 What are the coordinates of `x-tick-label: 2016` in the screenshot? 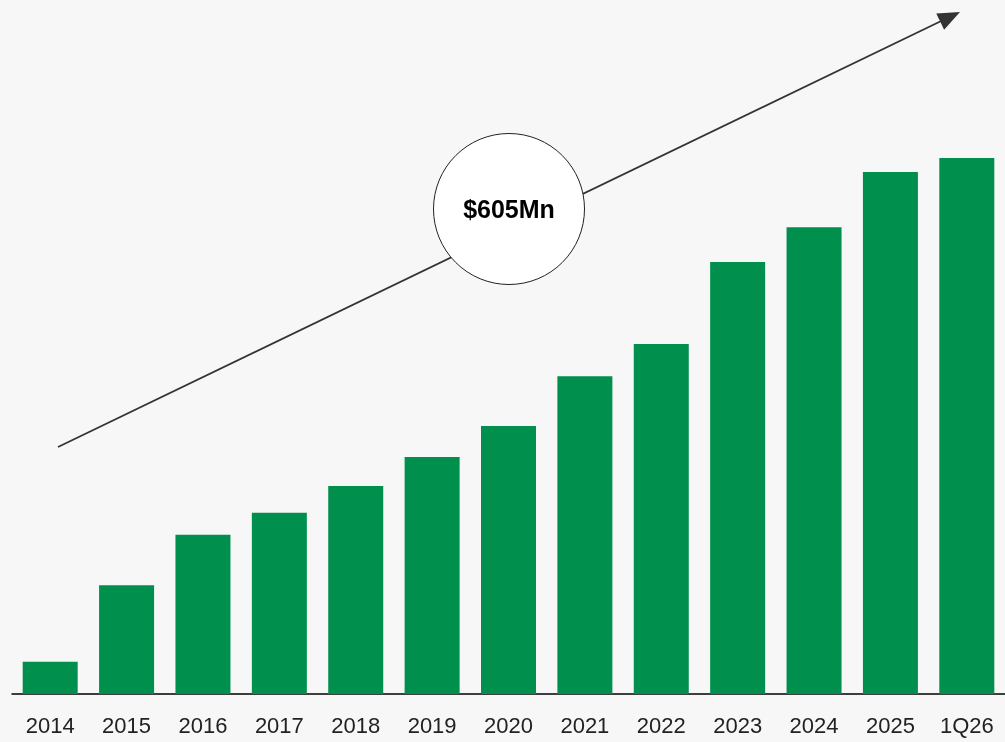 It's located at (203, 725).